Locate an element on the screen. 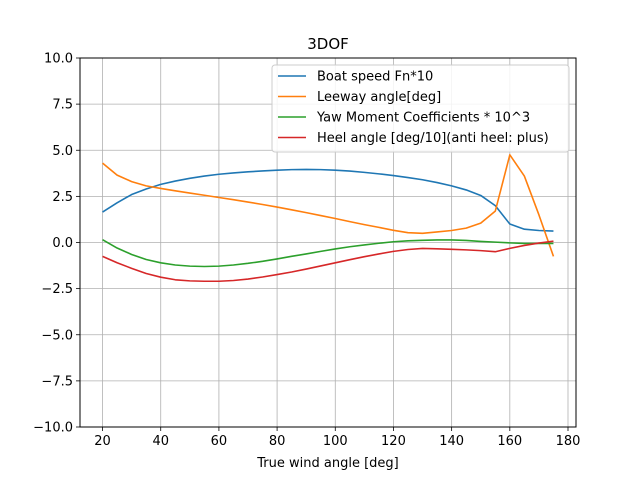 This screenshot has width=640, height=480. x-axis-label: True wind angle [deg] is located at coordinates (327, 463).